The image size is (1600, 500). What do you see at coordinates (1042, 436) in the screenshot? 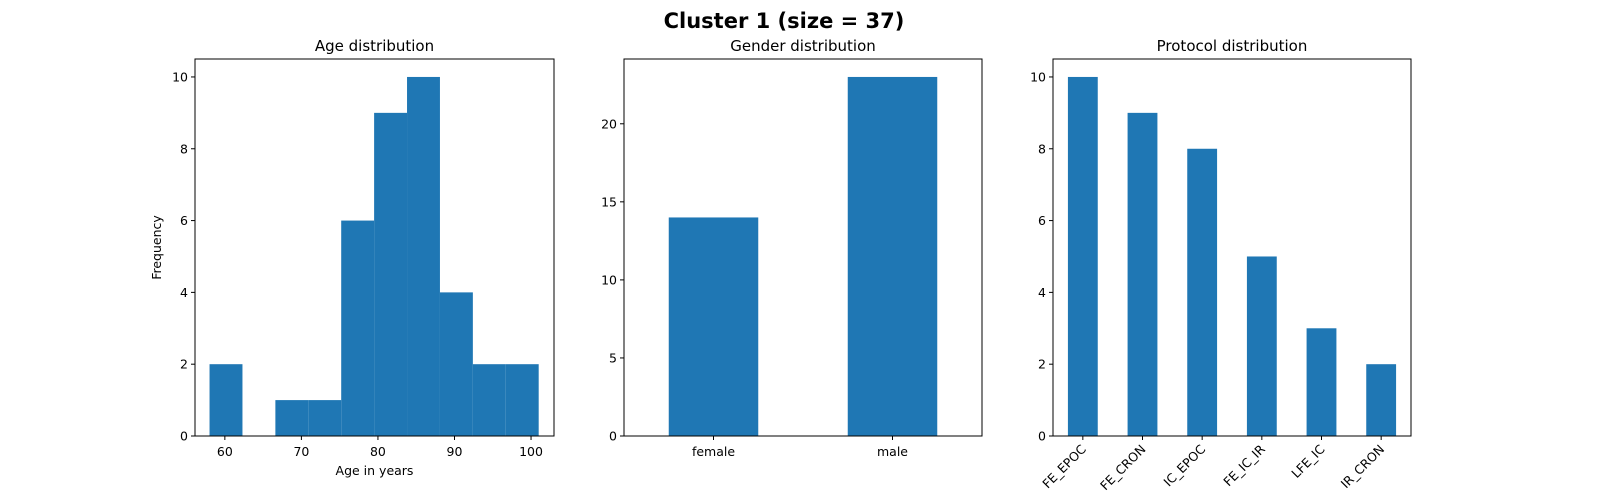
I see `protocol-bar-chart-y-tick-label: 0` at bounding box center [1042, 436].